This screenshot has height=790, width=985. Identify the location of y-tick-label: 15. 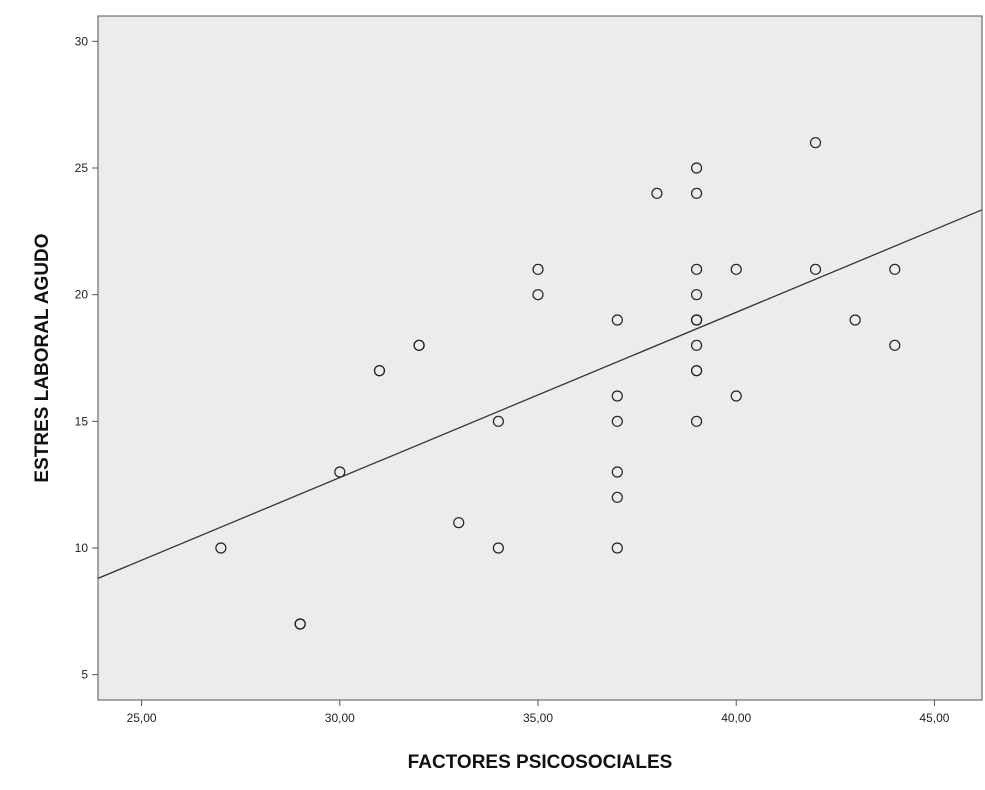
(82, 421).